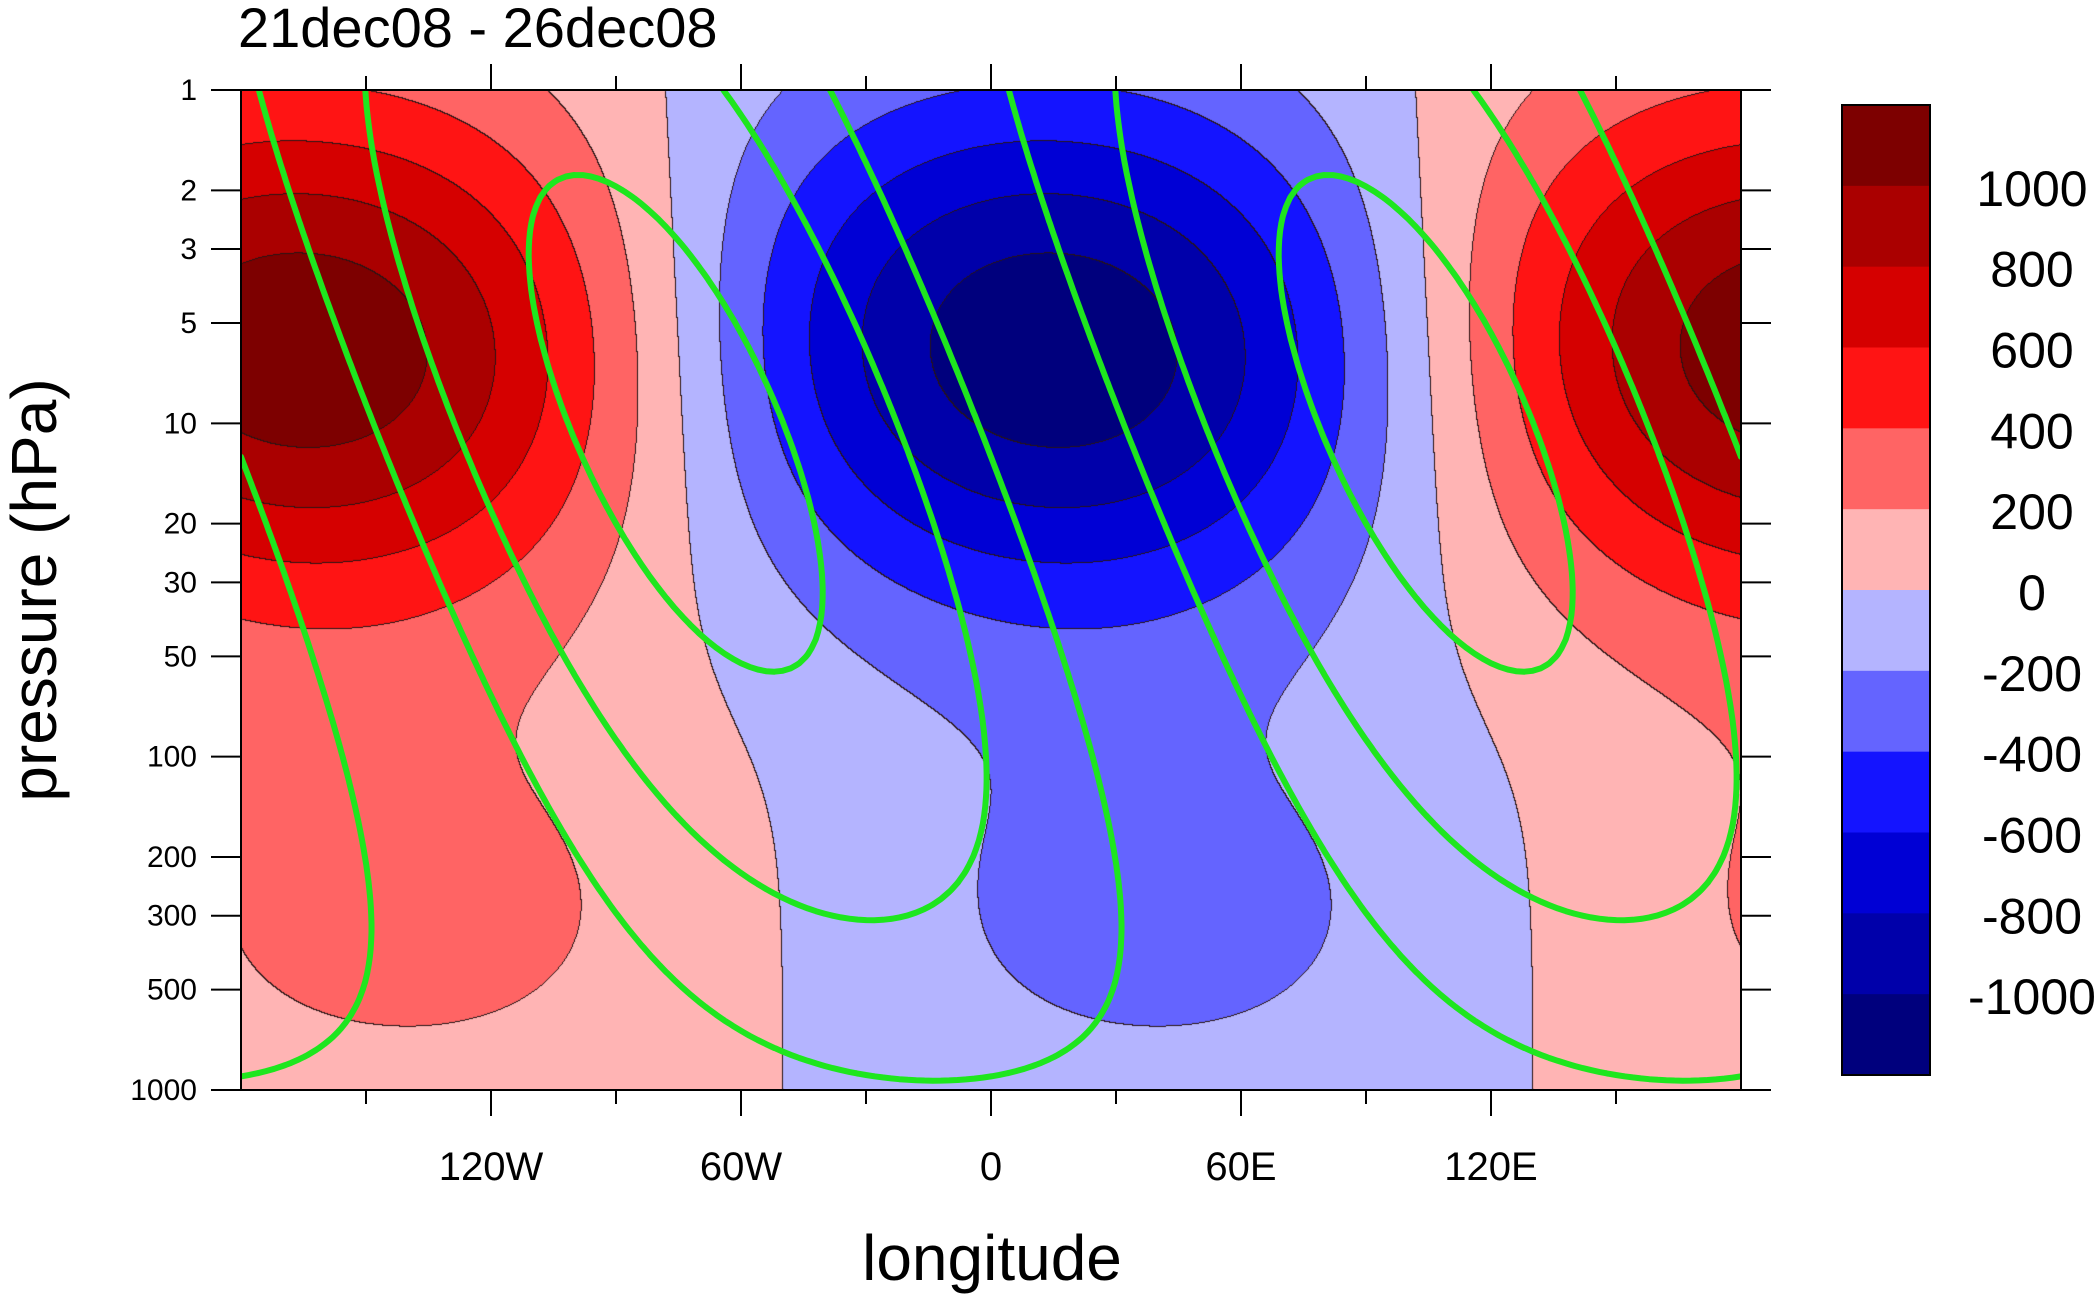 This screenshot has width=2099, height=1302. I want to click on y-tick-label: 1, so click(188, 90).